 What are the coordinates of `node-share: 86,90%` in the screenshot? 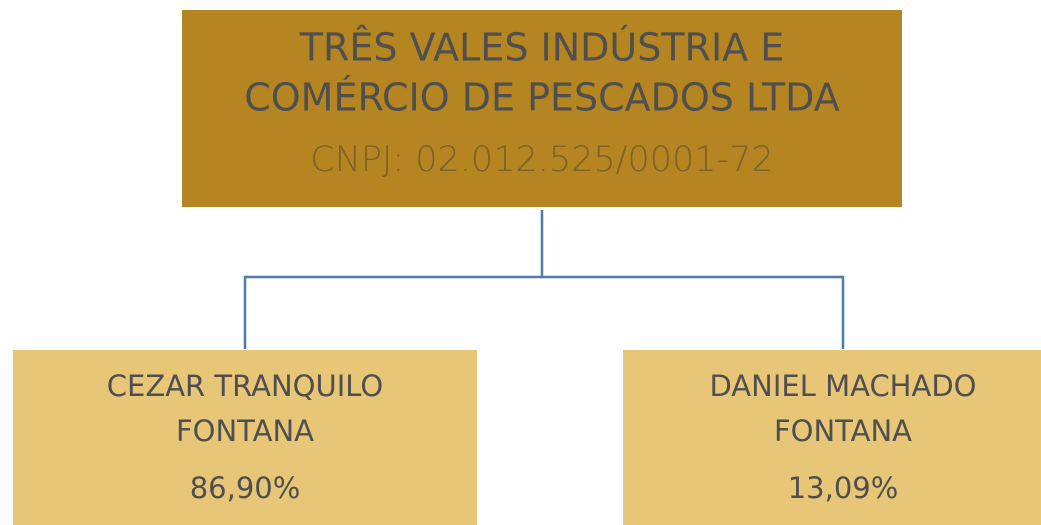 It's located at (245, 488).